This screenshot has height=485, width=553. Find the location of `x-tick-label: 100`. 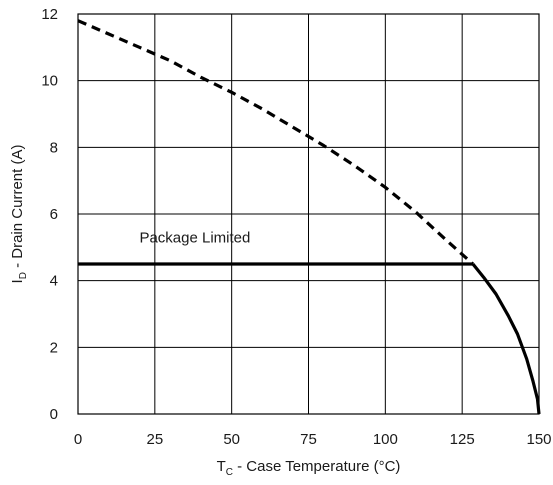

x-tick-label: 100 is located at coordinates (385, 439).